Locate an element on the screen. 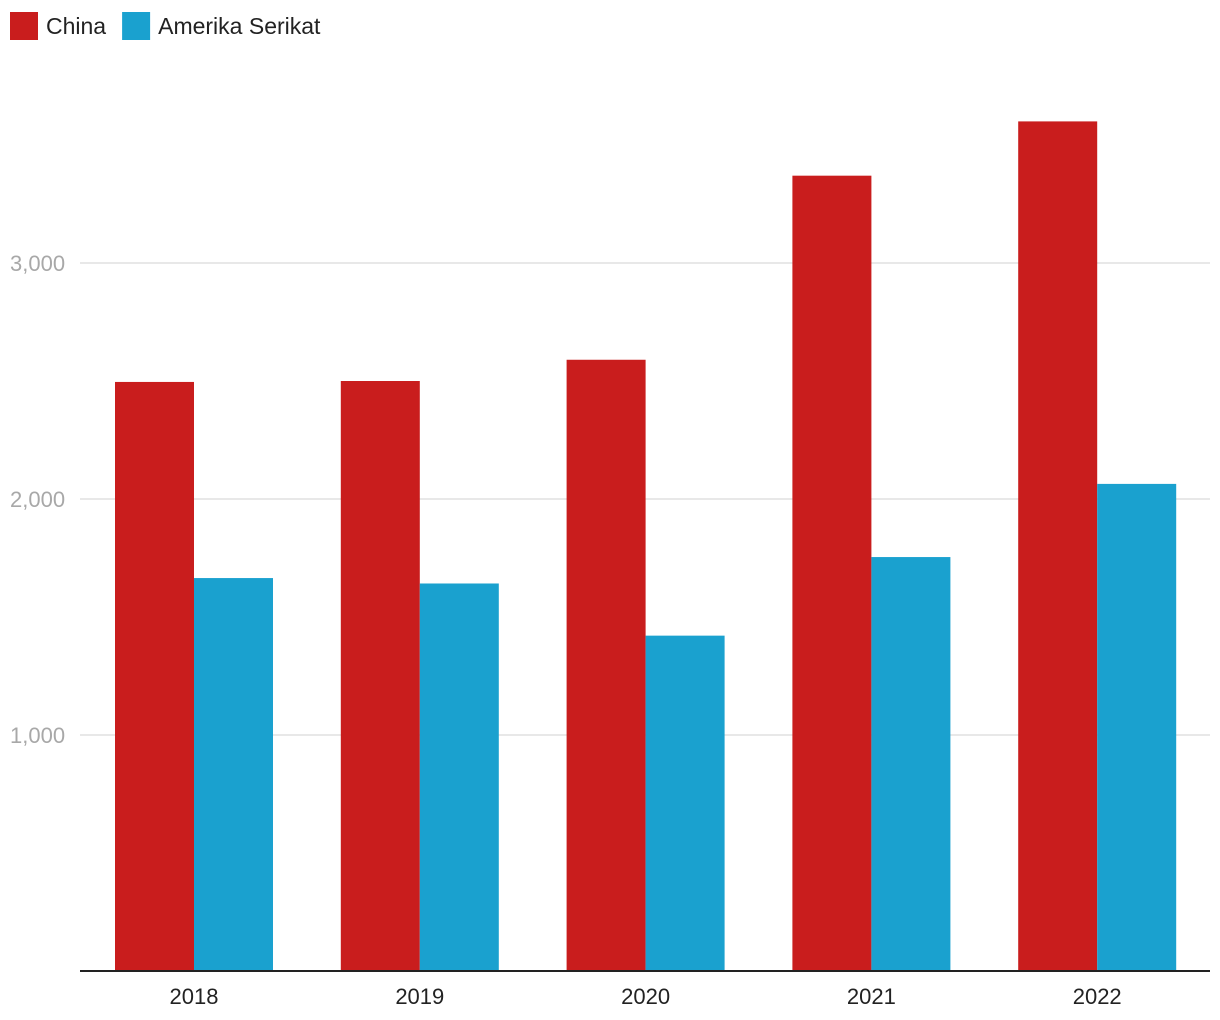 Image resolution: width=1220 pixels, height=1020 pixels. y-tick-label-2: 3,000 is located at coordinates (37, 263).